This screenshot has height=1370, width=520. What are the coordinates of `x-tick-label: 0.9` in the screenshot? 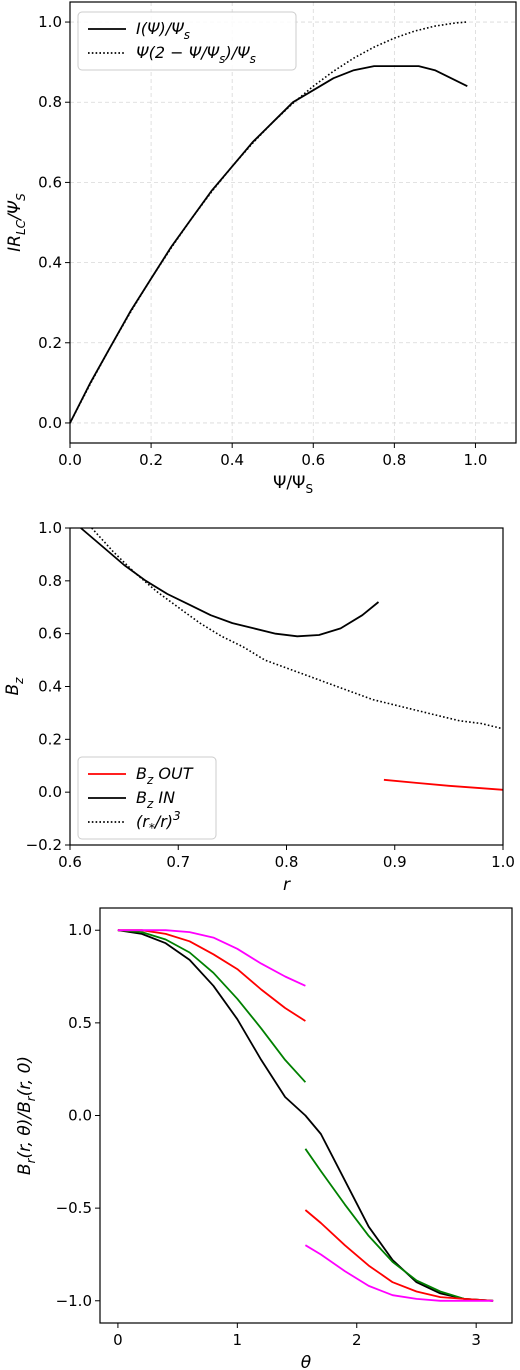 It's located at (395, 862).